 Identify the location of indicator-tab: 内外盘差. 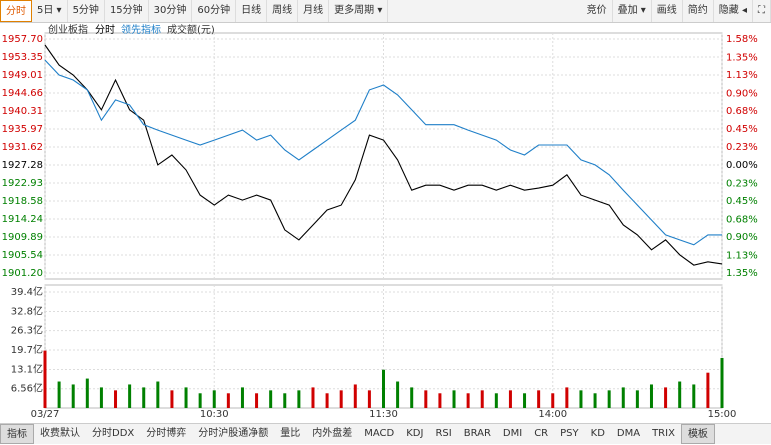
(332, 433).